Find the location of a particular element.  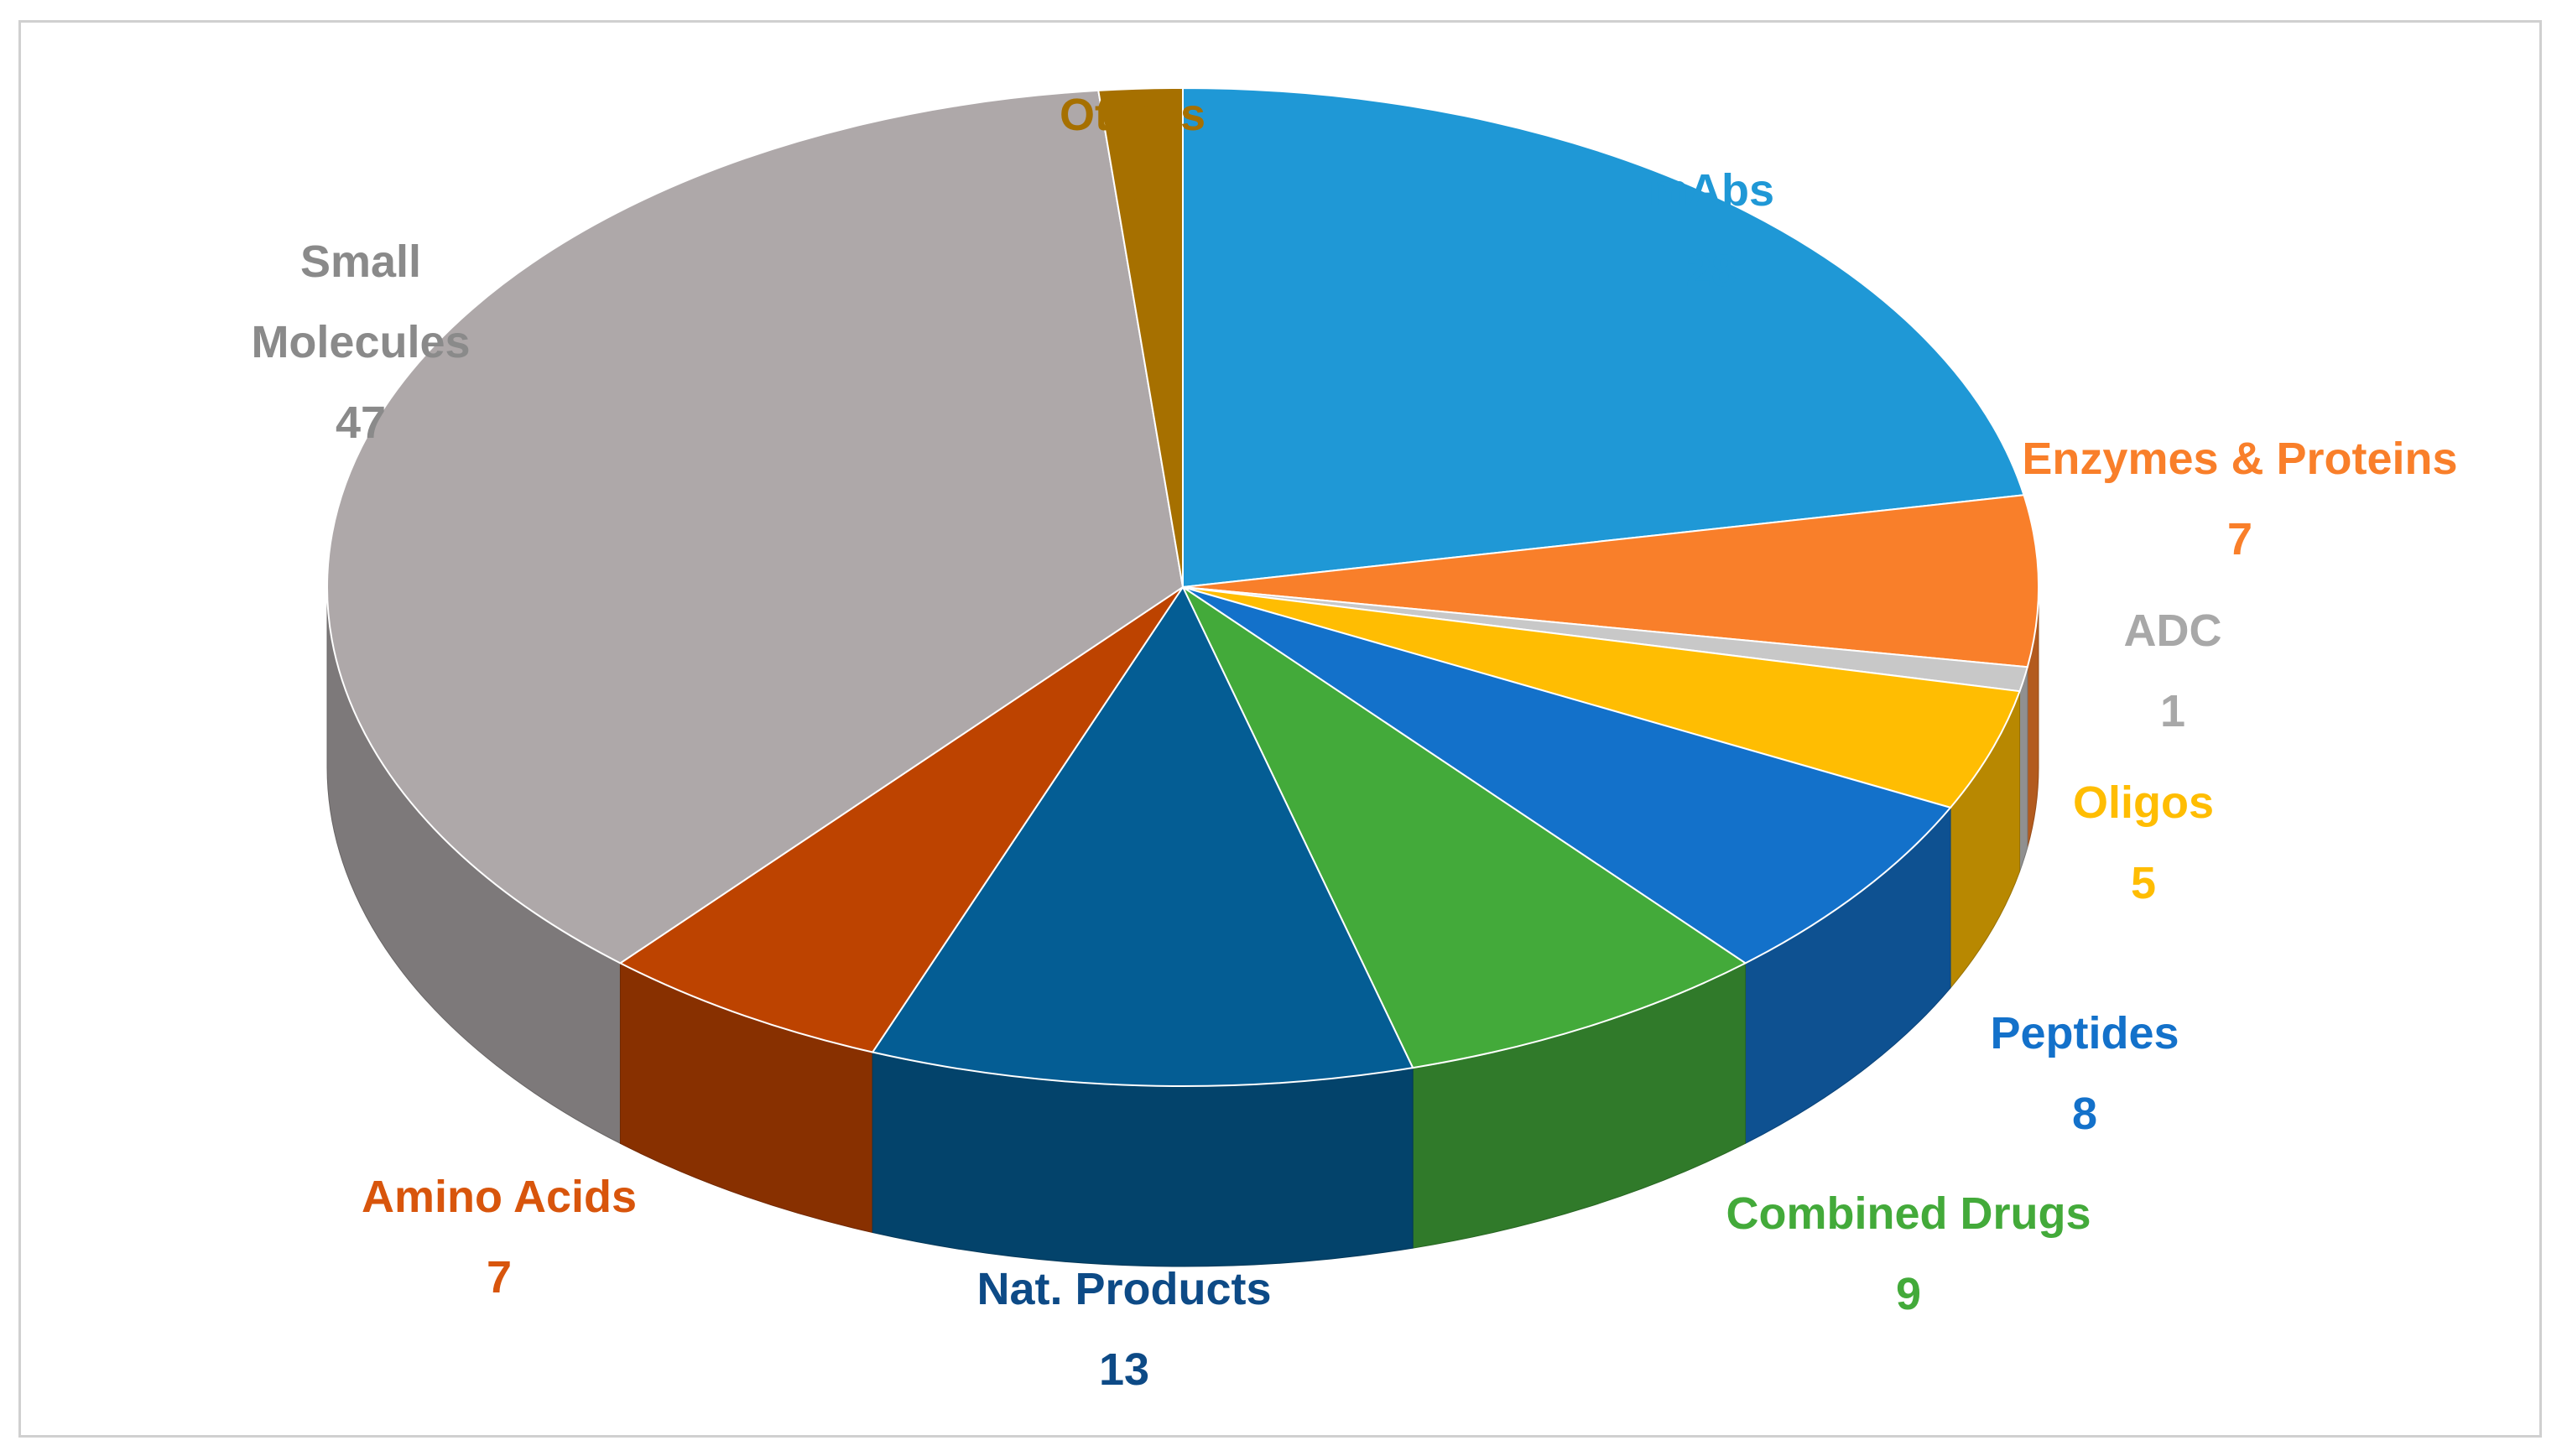

pie-slice-mabs is located at coordinates (1603, 337).